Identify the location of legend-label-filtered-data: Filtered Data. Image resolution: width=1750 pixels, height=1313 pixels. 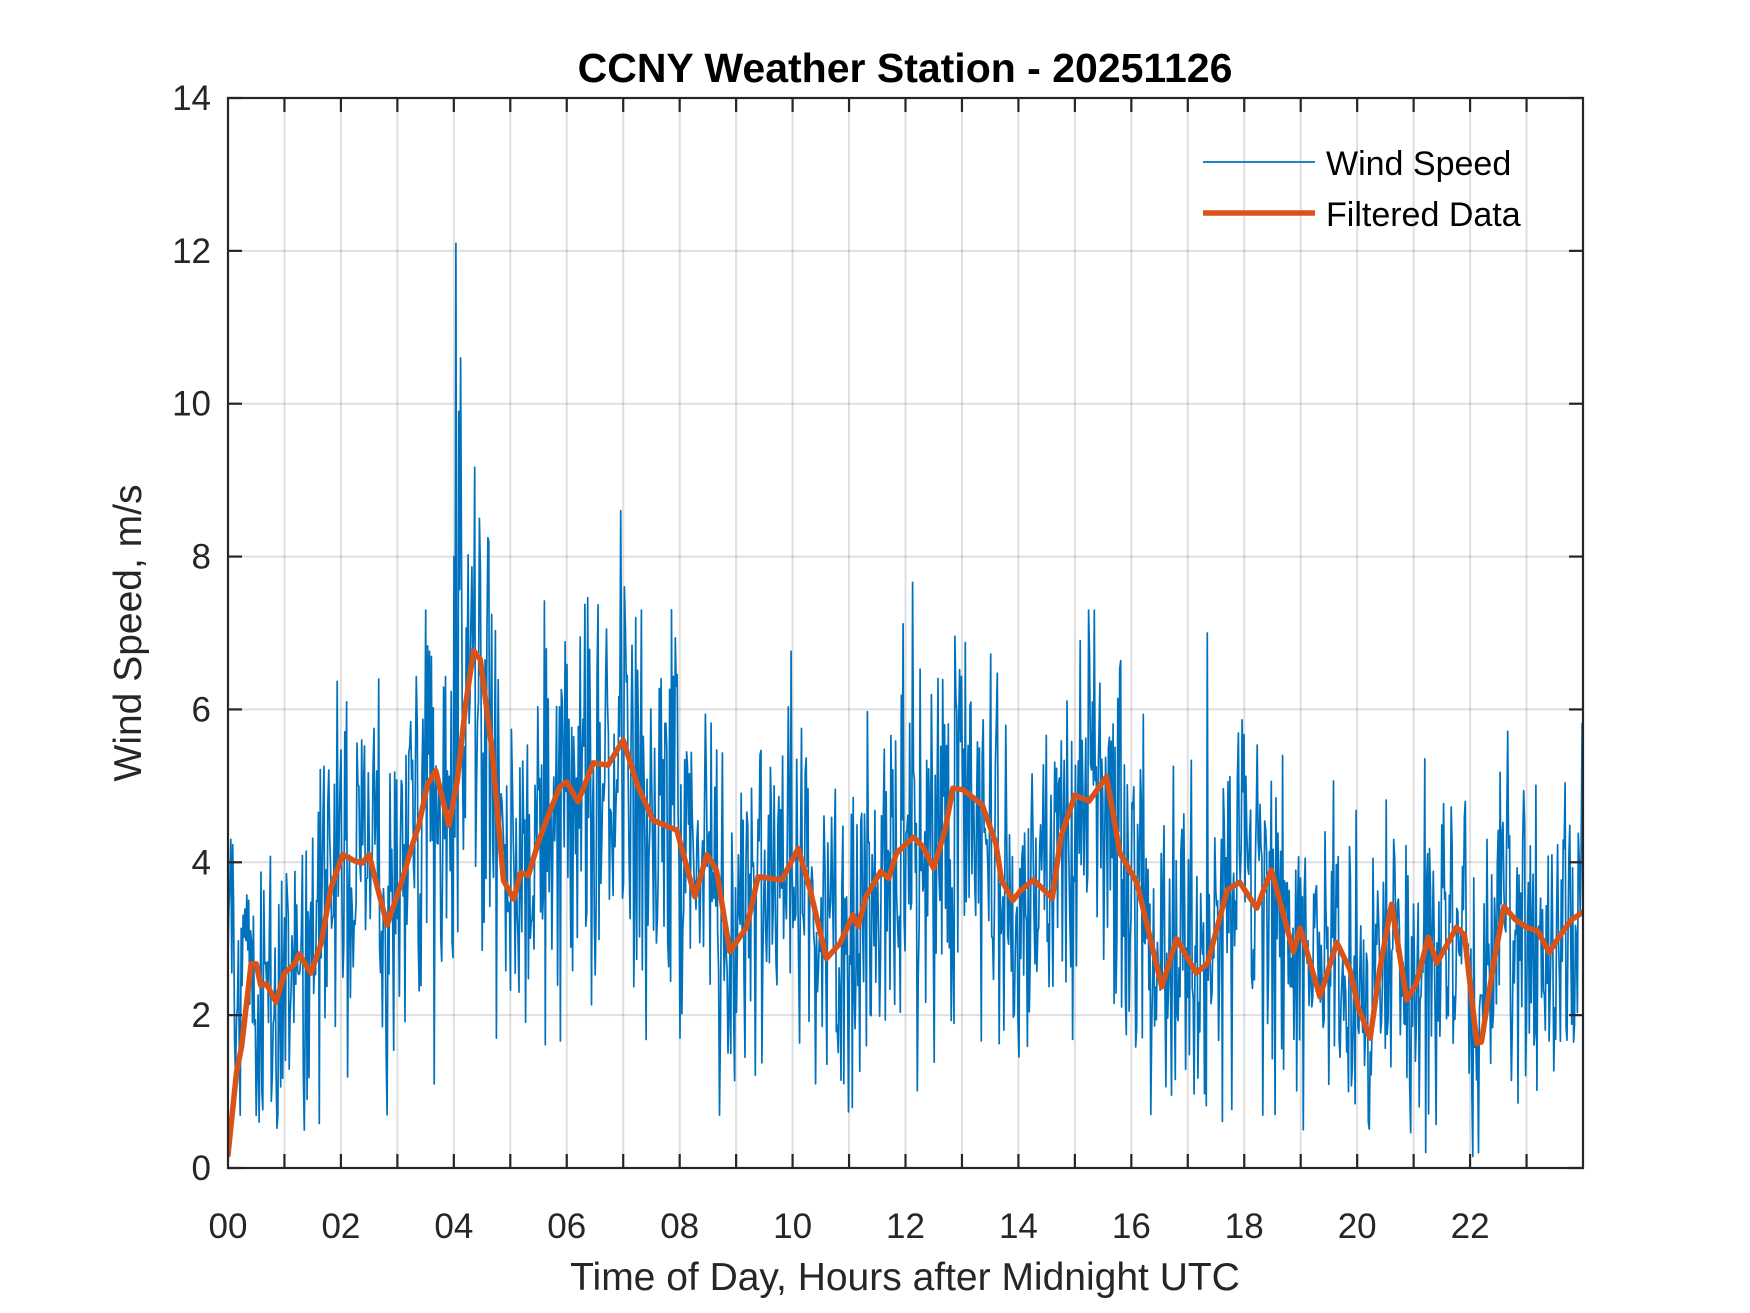
(1423, 215).